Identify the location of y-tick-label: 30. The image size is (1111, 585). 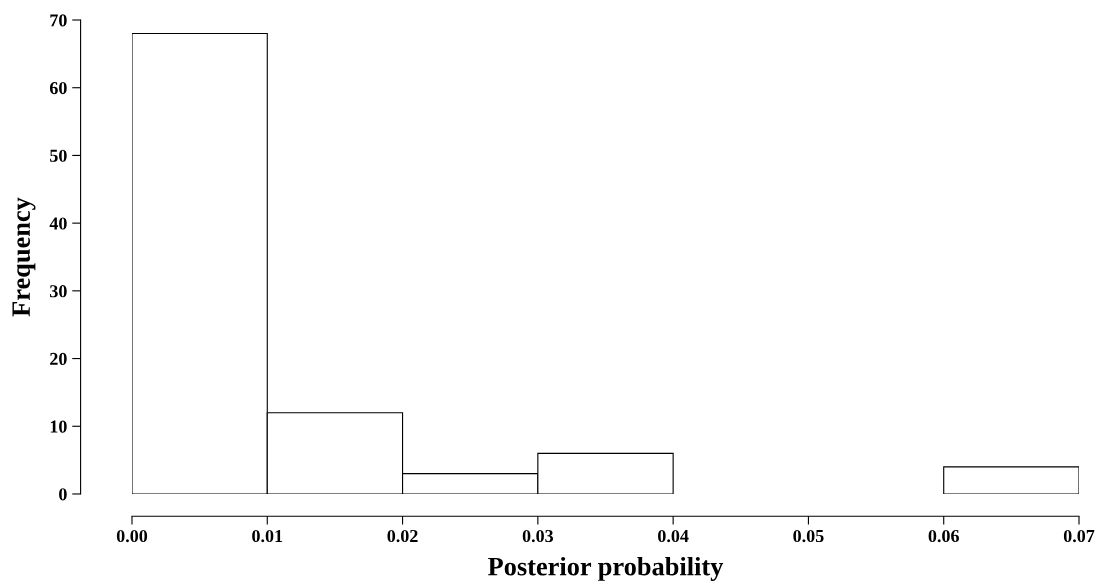
(58, 291).